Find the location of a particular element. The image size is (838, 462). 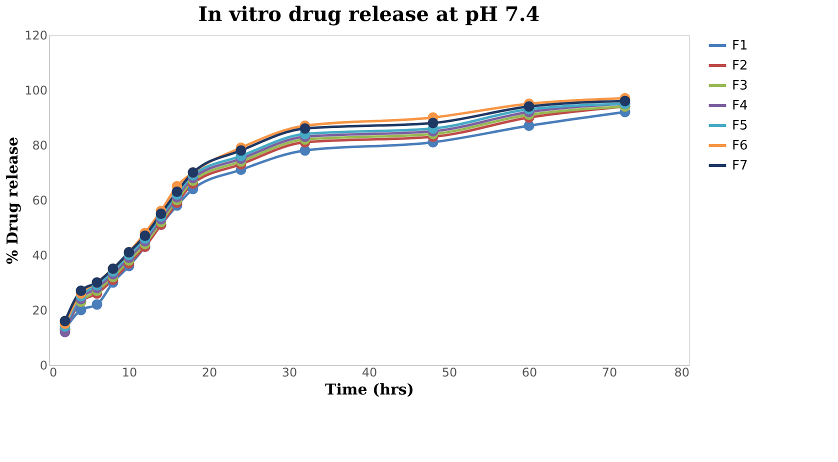

legend-label: F4 is located at coordinates (740, 106).